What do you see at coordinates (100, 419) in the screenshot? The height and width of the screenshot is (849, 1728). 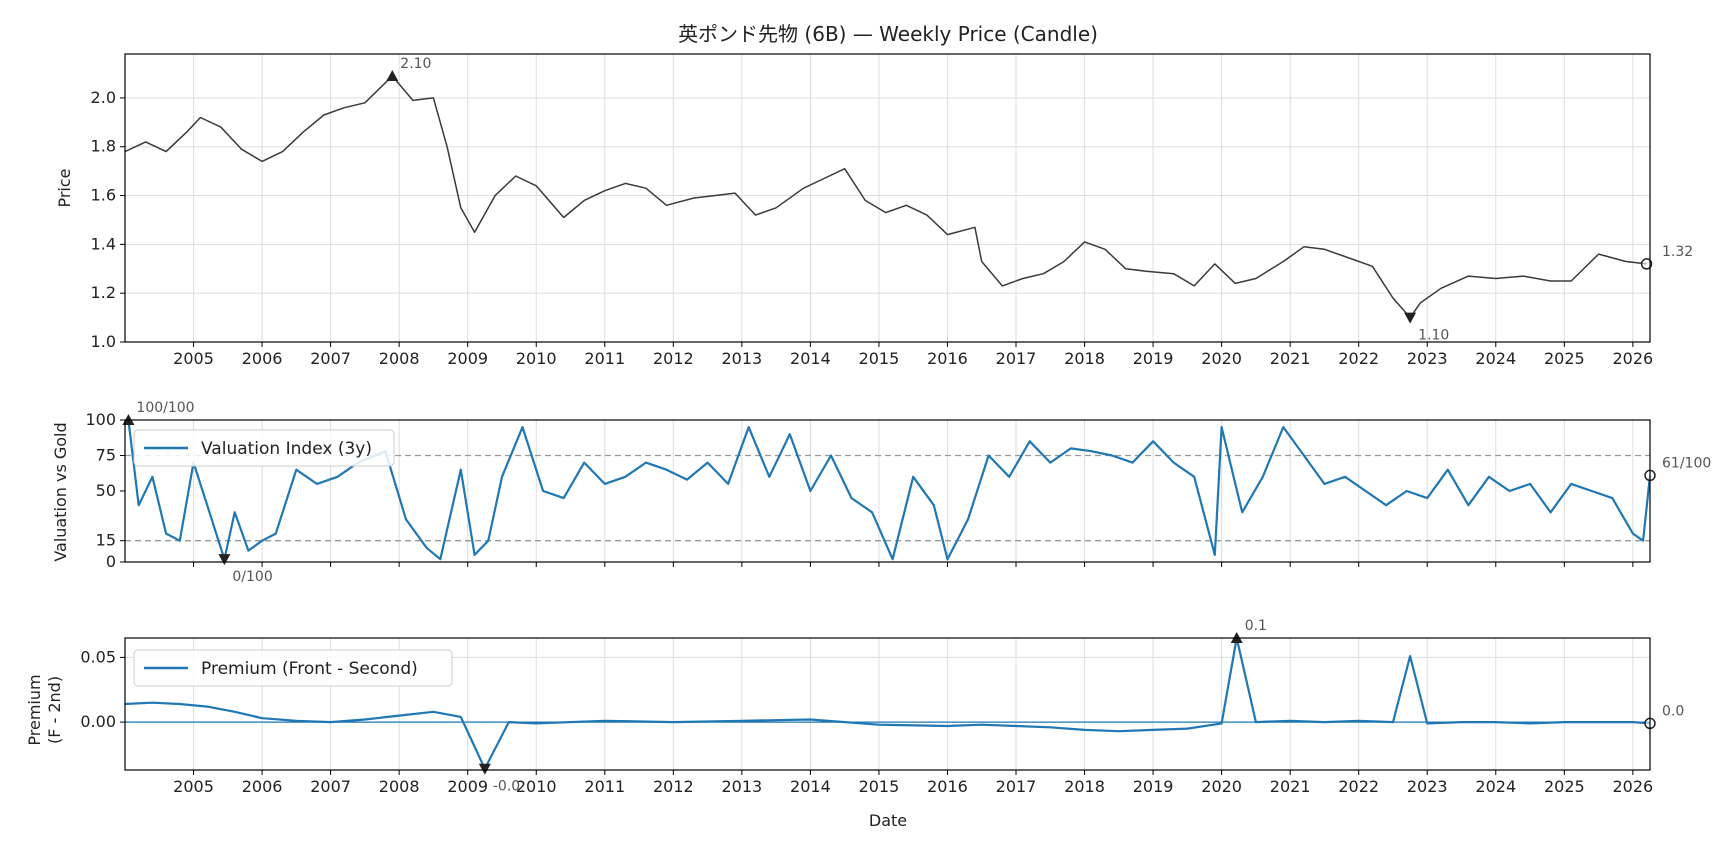 I see `y-tick-label: 100` at bounding box center [100, 419].